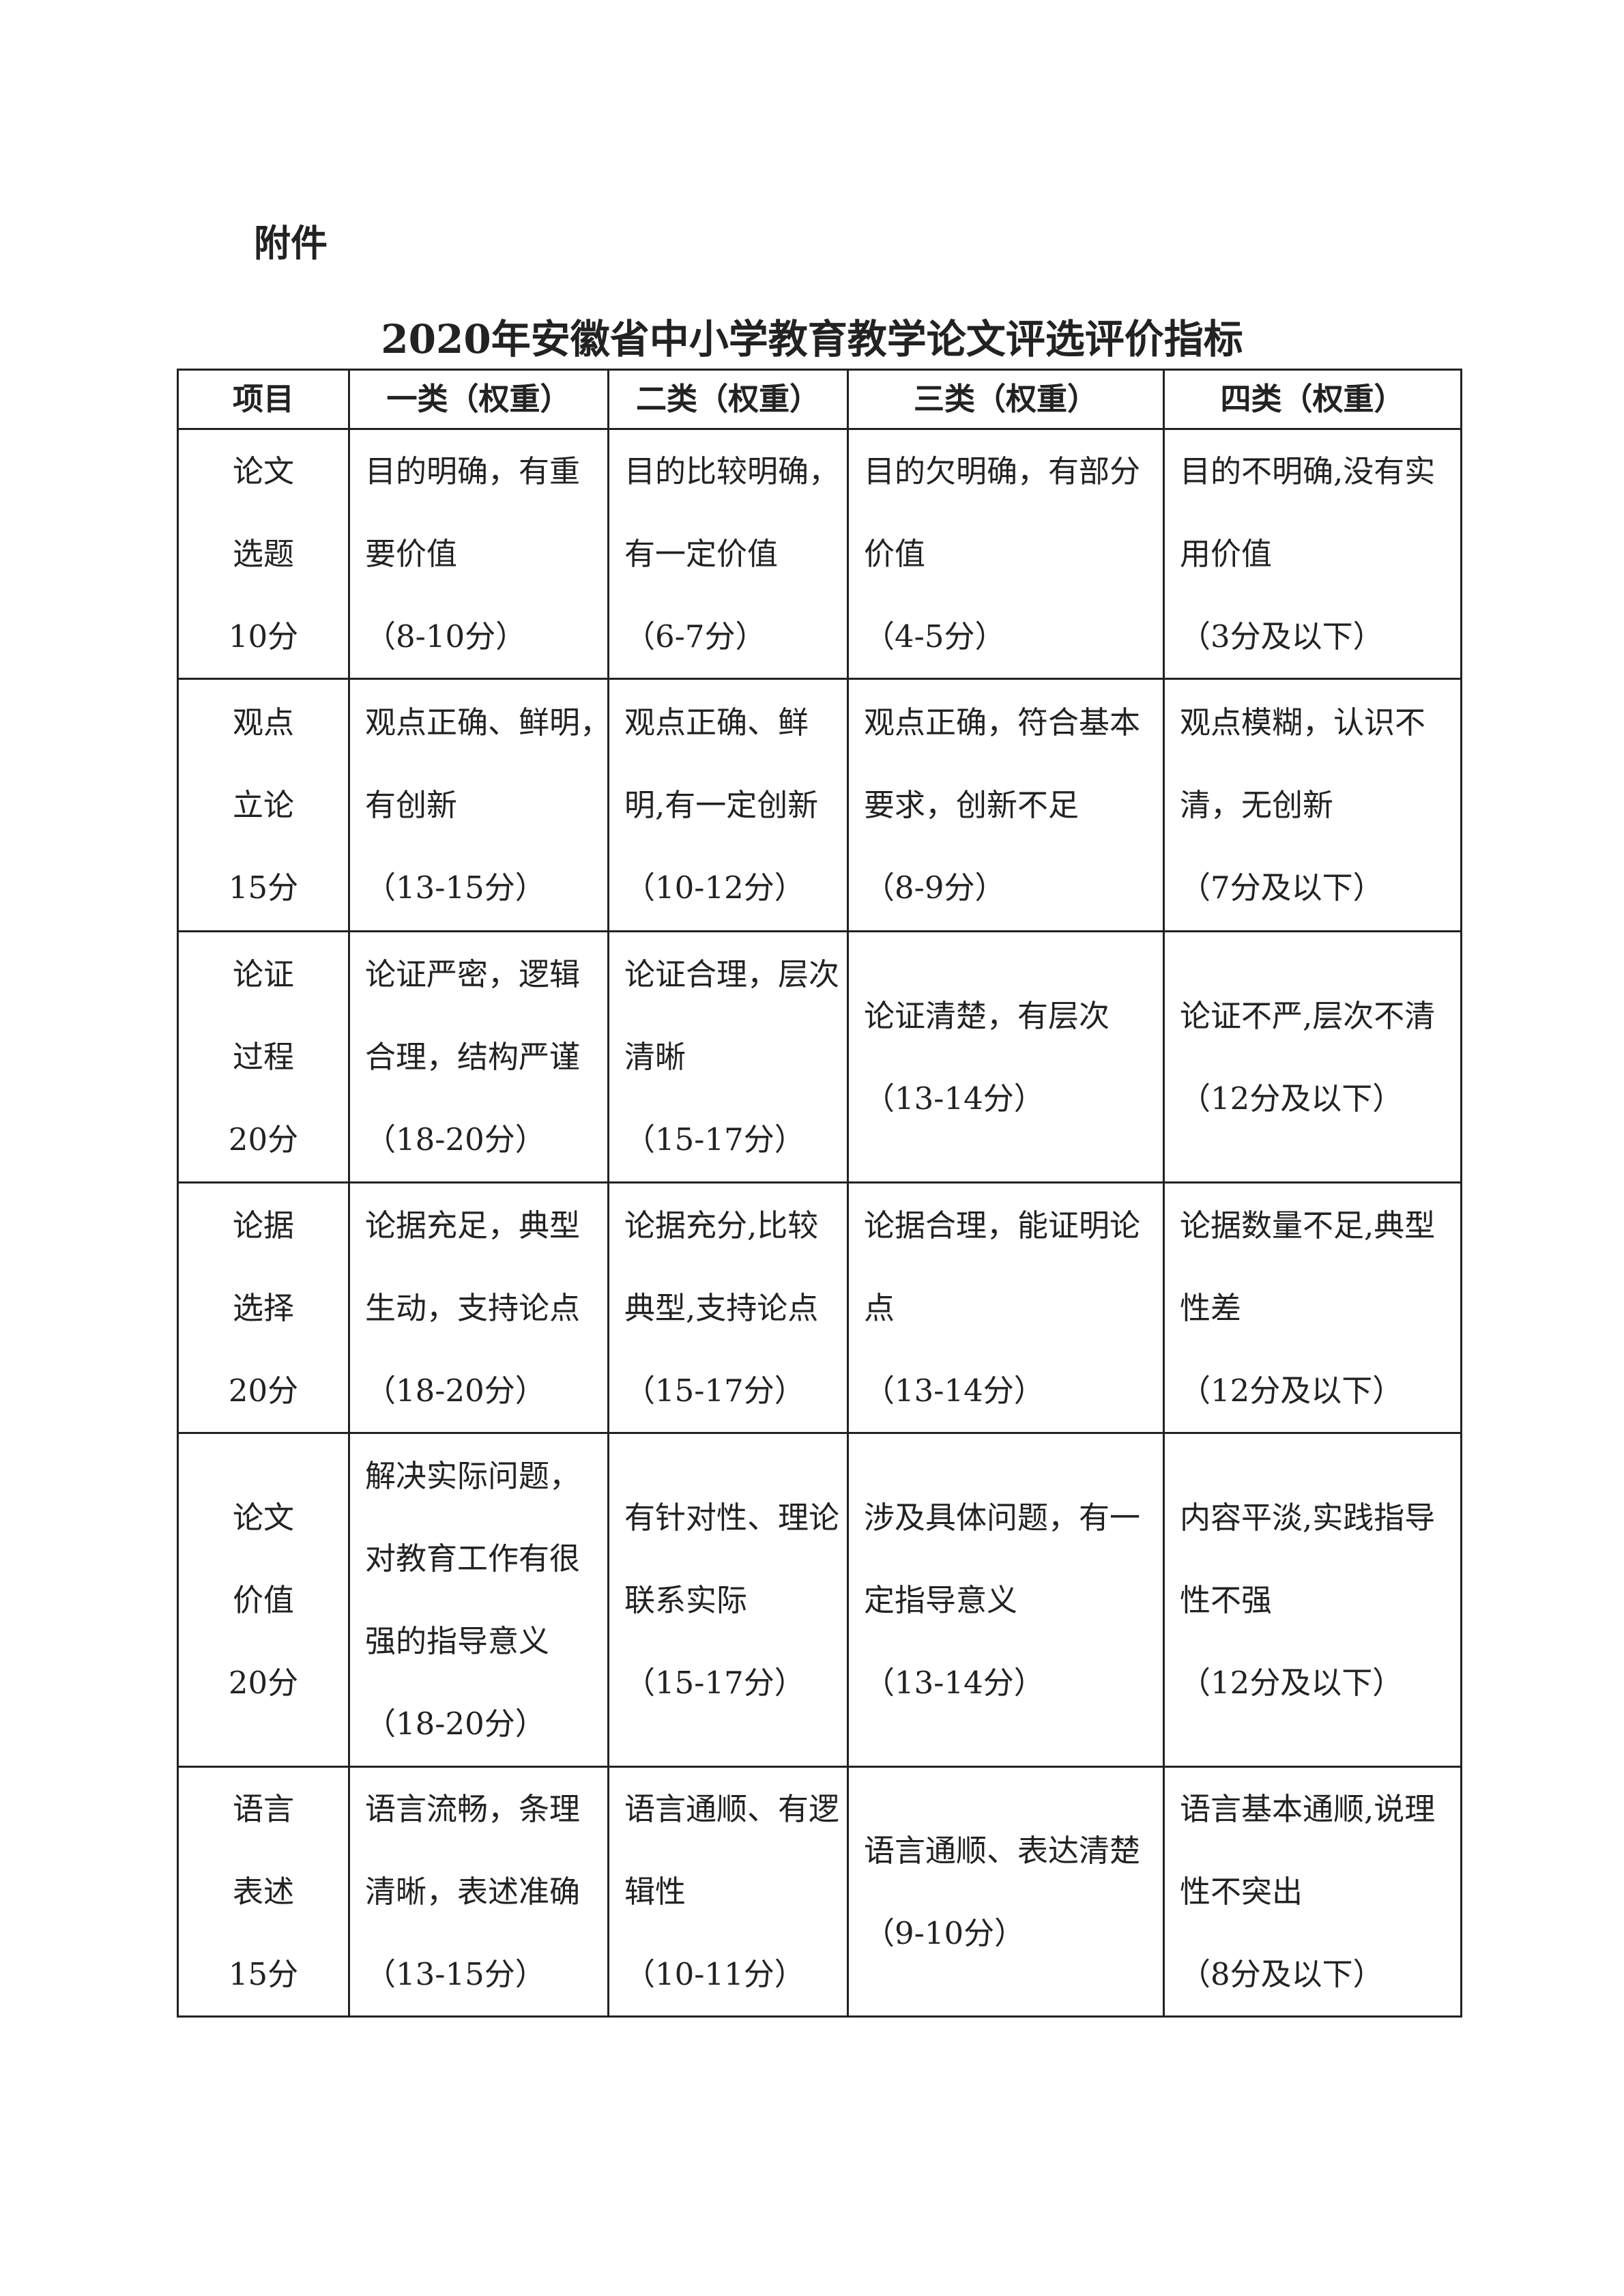 The width and height of the screenshot is (1624, 2296). Describe the element at coordinates (1002, 722) in the screenshot. I see `cell-line: 观点正确，符合基本` at that location.